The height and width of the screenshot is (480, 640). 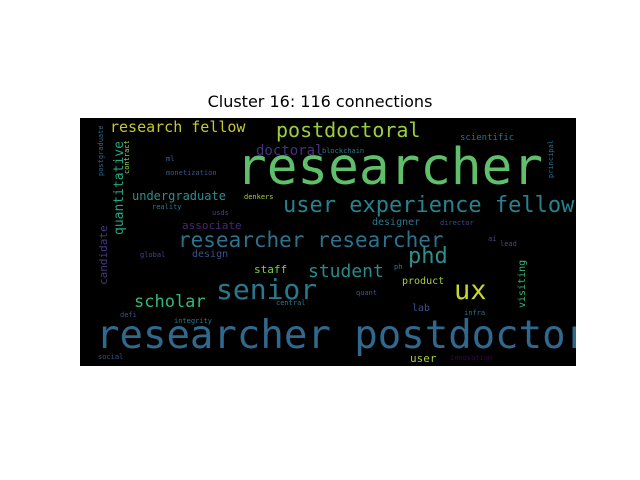 I want to click on word-scientific: scientific, so click(x=487, y=138).